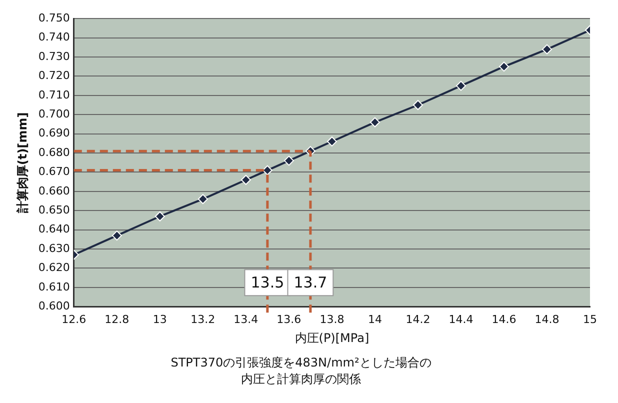  Describe the element at coordinates (54, 56) in the screenshot. I see `y-tick-label: 0.730` at that location.